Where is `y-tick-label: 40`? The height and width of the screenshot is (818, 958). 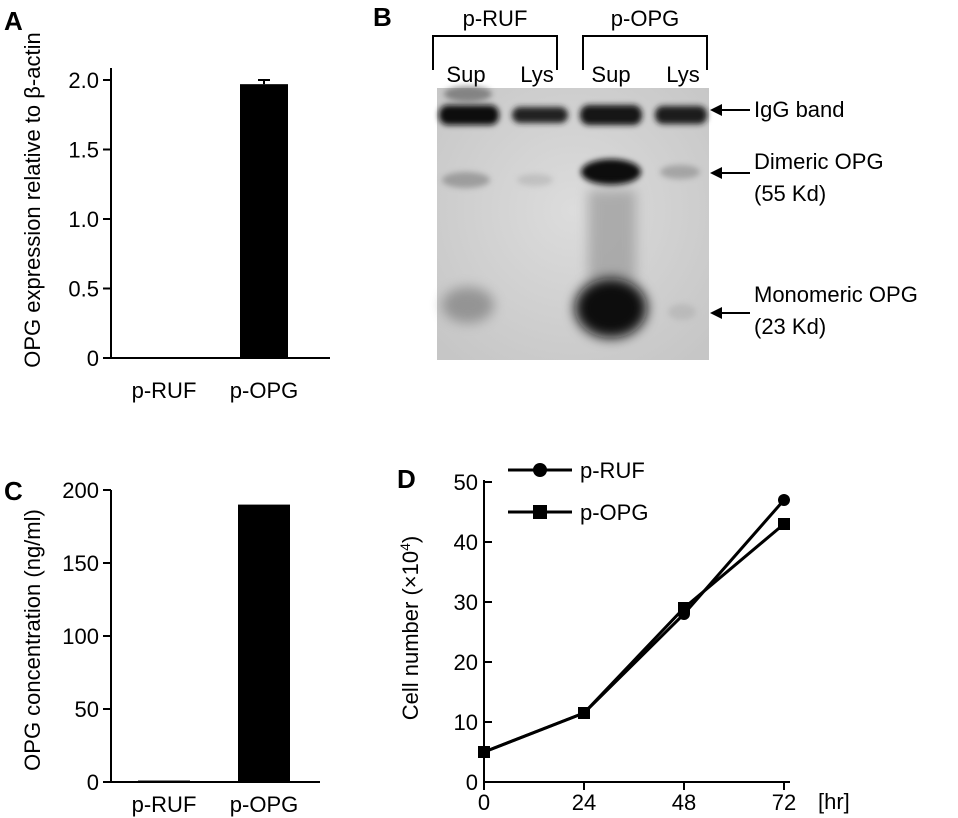
y-tick-label: 40 is located at coordinates (466, 542).